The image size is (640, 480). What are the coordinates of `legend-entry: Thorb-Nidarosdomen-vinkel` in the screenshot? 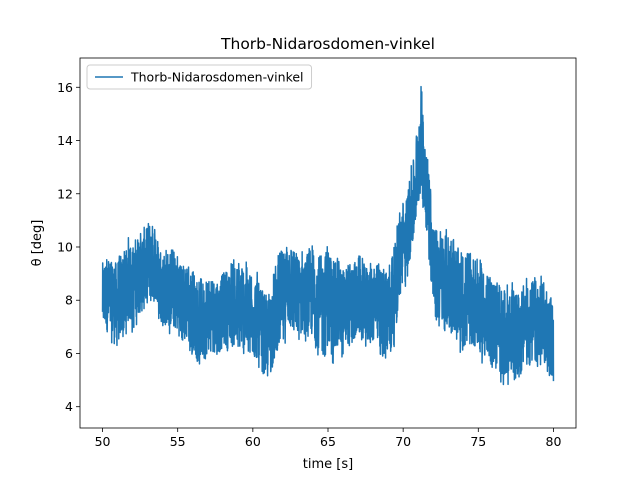 It's located at (217, 77).